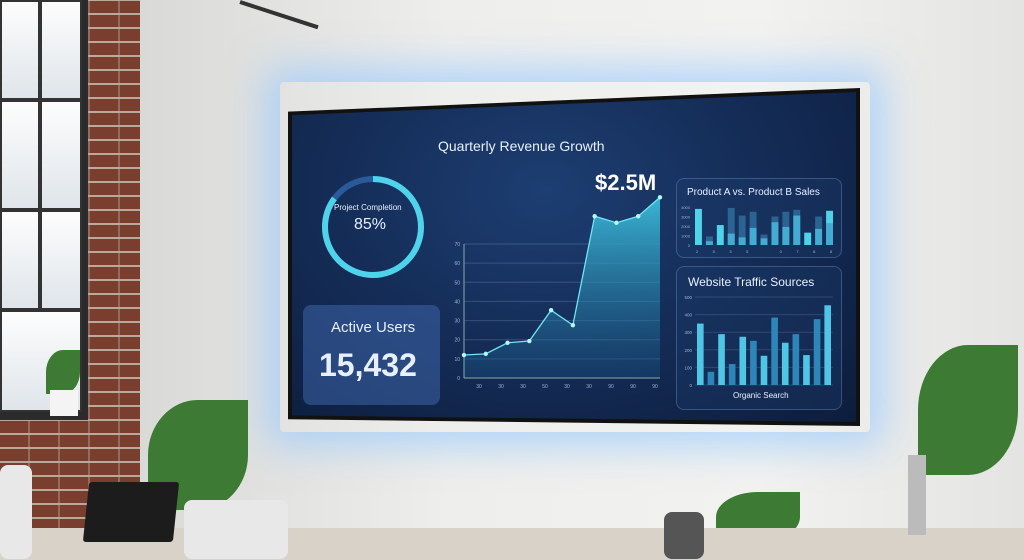 The height and width of the screenshot is (559, 1024). Describe the element at coordinates (686, 207) in the screenshot. I see `y-tick-label: 4000` at that location.